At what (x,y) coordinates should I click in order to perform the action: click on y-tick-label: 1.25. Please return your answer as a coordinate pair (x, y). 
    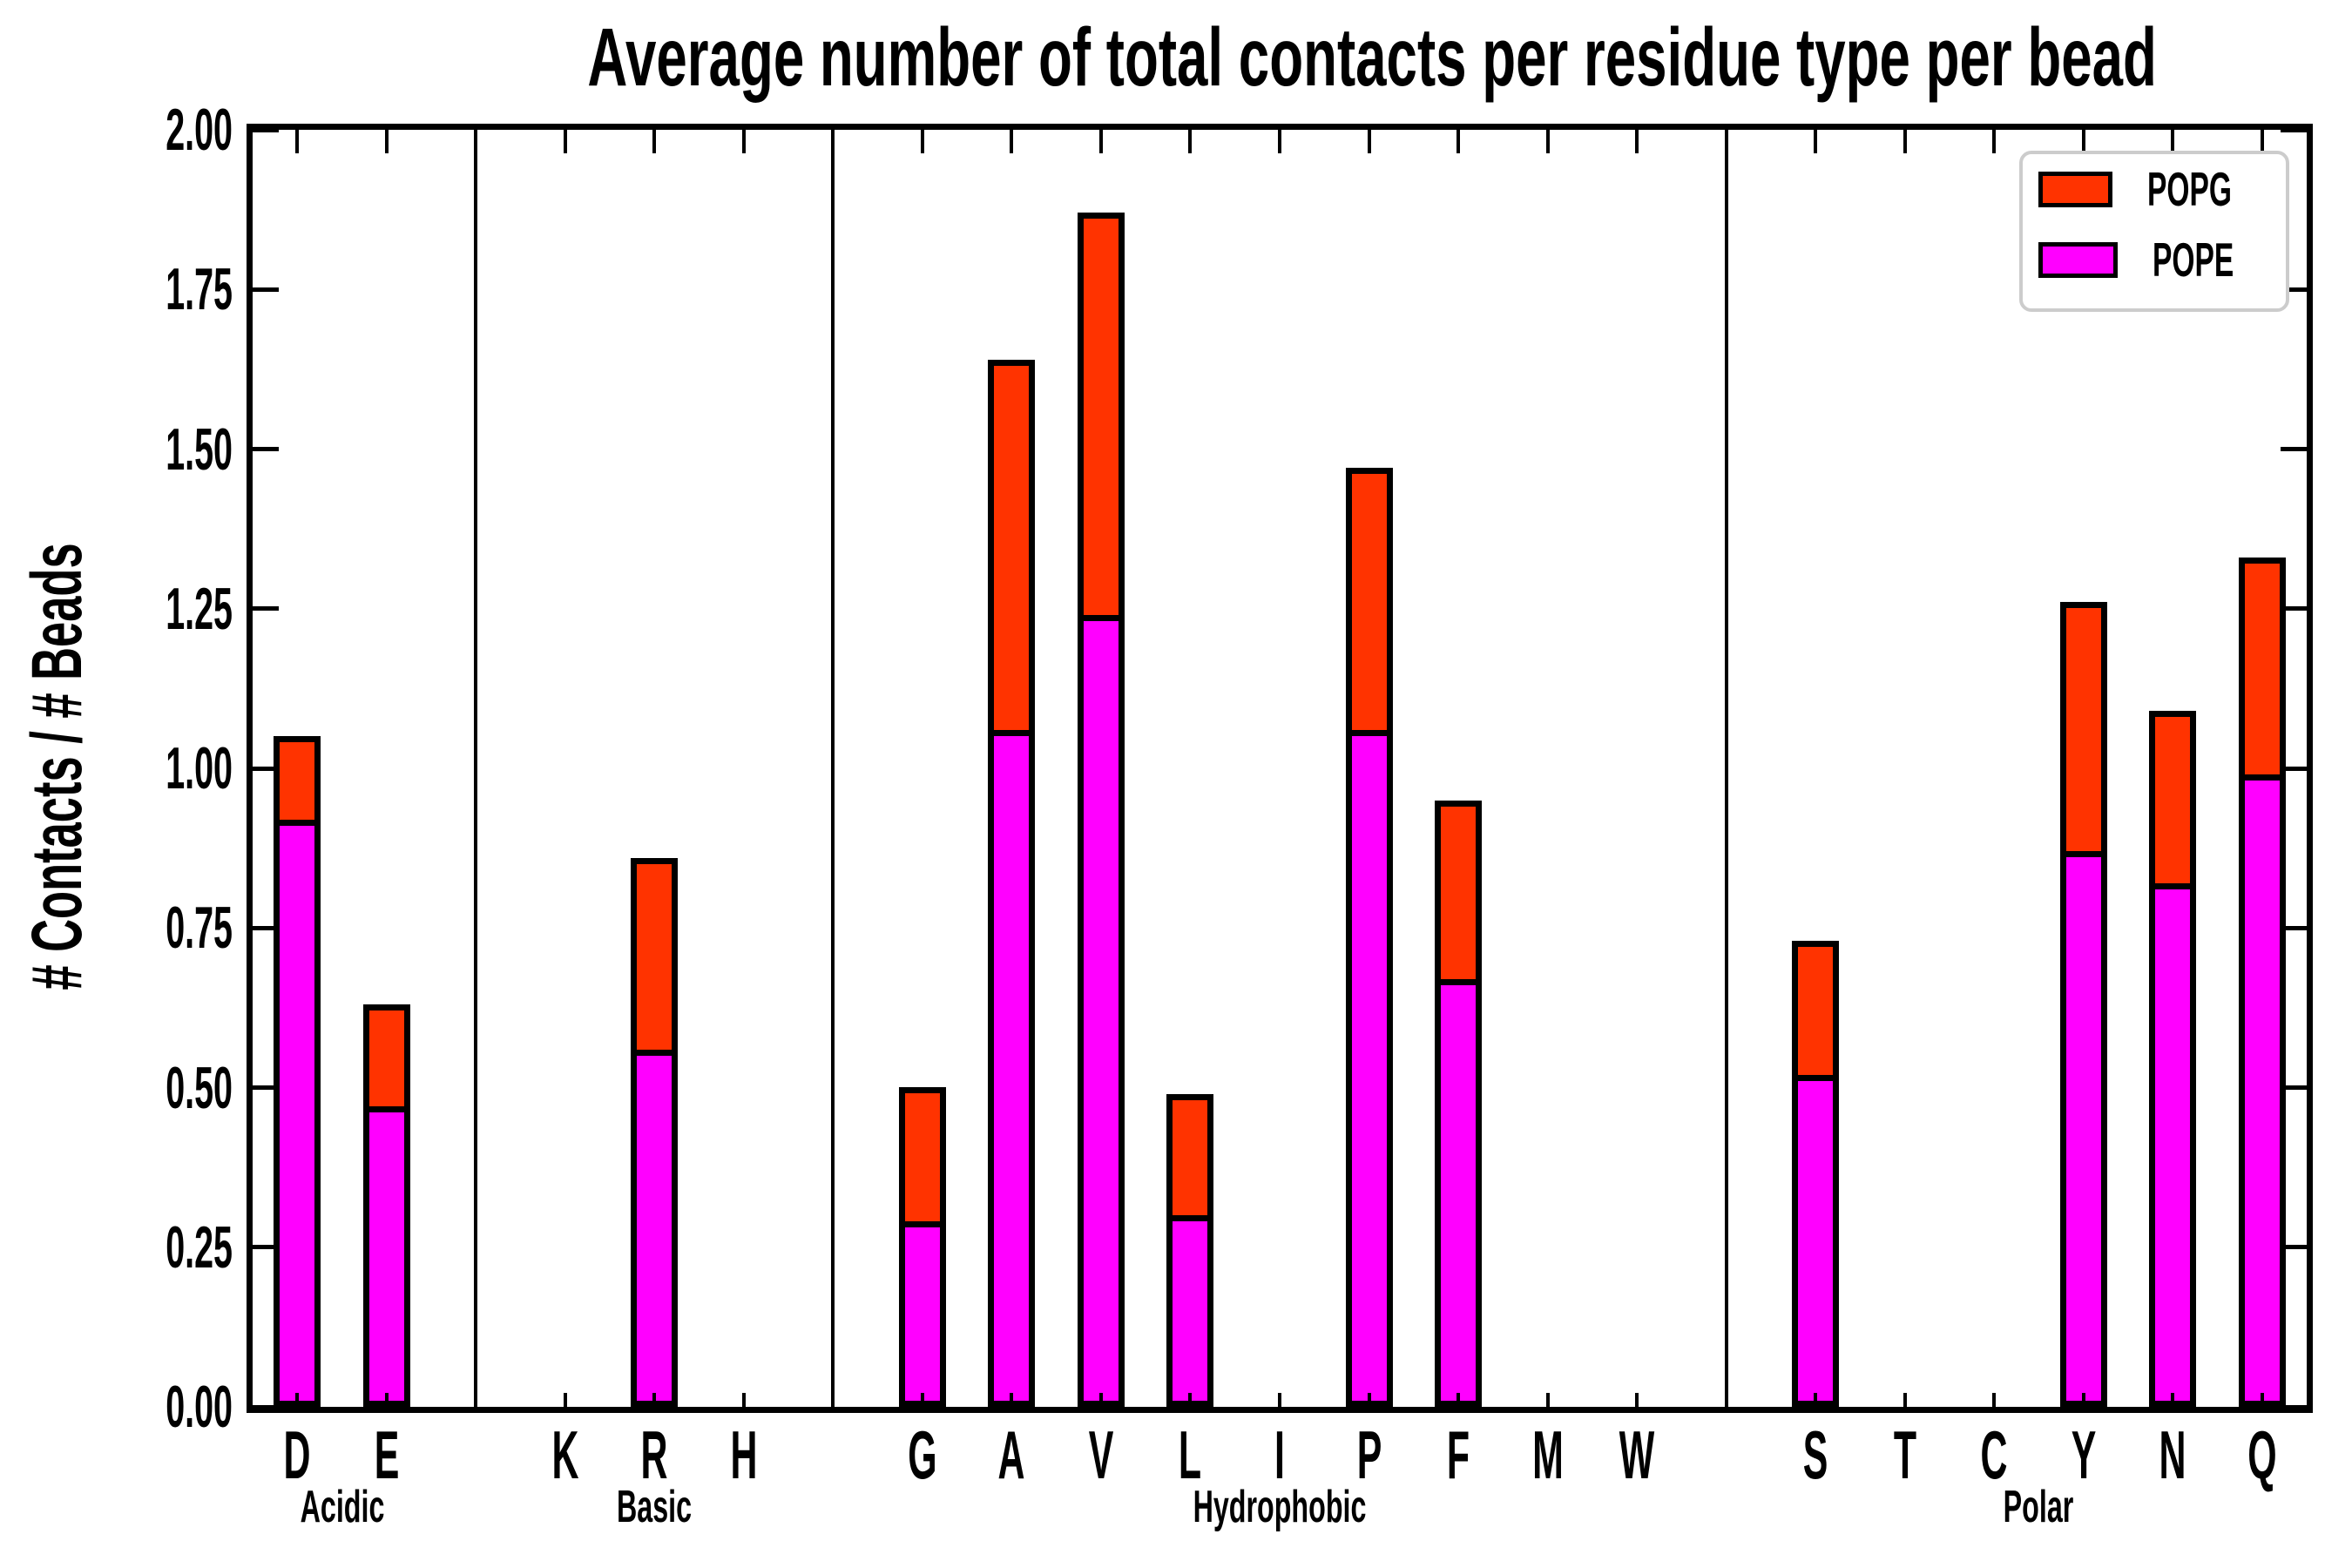
    Looking at the image, I should click on (199, 608).